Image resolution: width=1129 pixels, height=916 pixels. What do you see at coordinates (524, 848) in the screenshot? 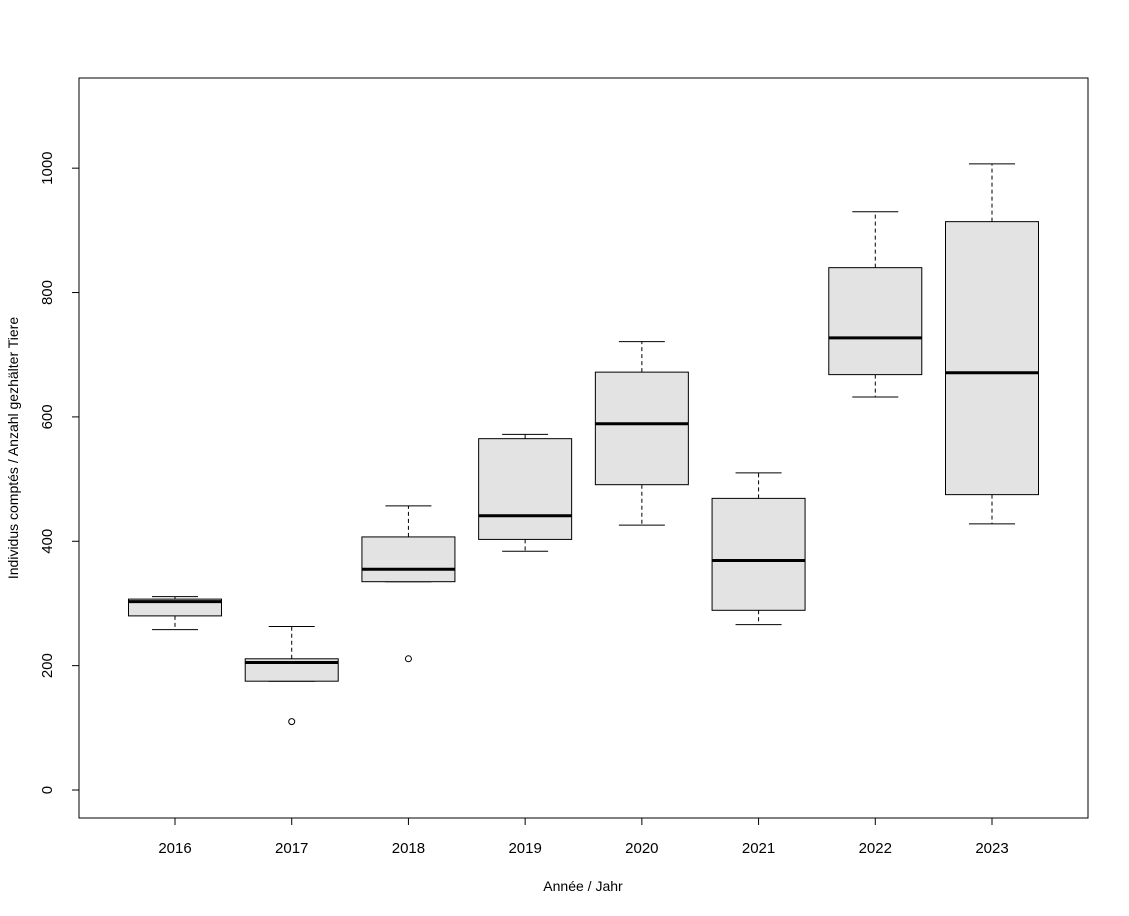
I see `x-tick-label: 2019` at bounding box center [524, 848].